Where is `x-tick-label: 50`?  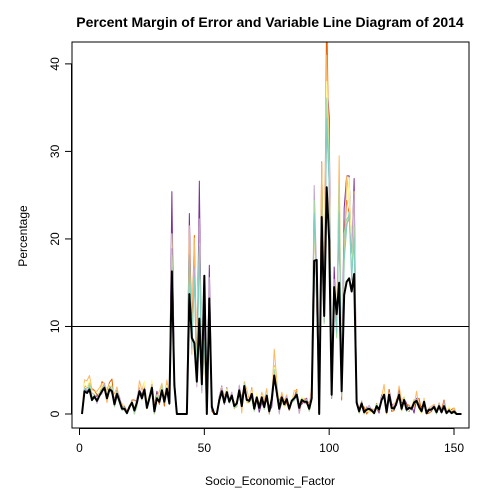
x-tick-label: 50 is located at coordinates (205, 448).